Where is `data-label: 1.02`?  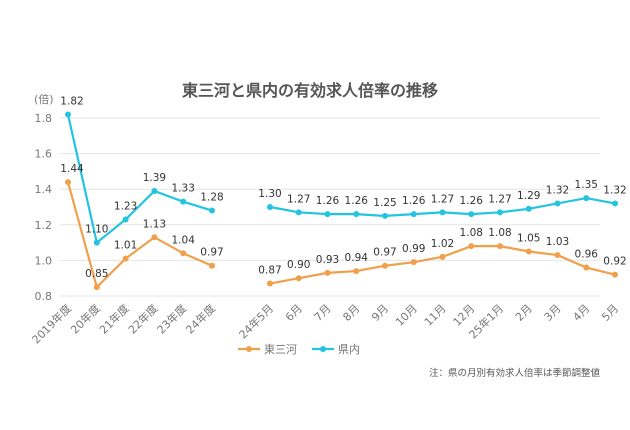 data-label: 1.02 is located at coordinates (442, 244).